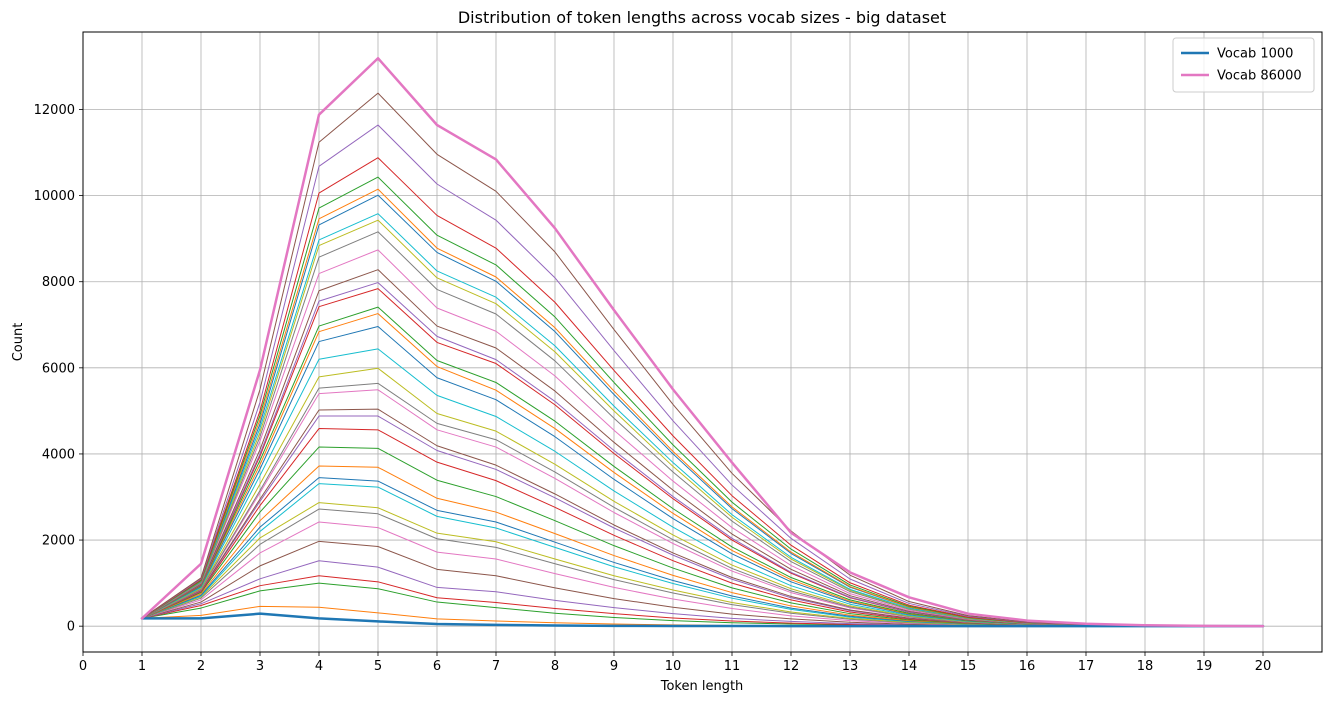  What do you see at coordinates (732, 666) in the screenshot?
I see `x-tick-label: 11` at bounding box center [732, 666].